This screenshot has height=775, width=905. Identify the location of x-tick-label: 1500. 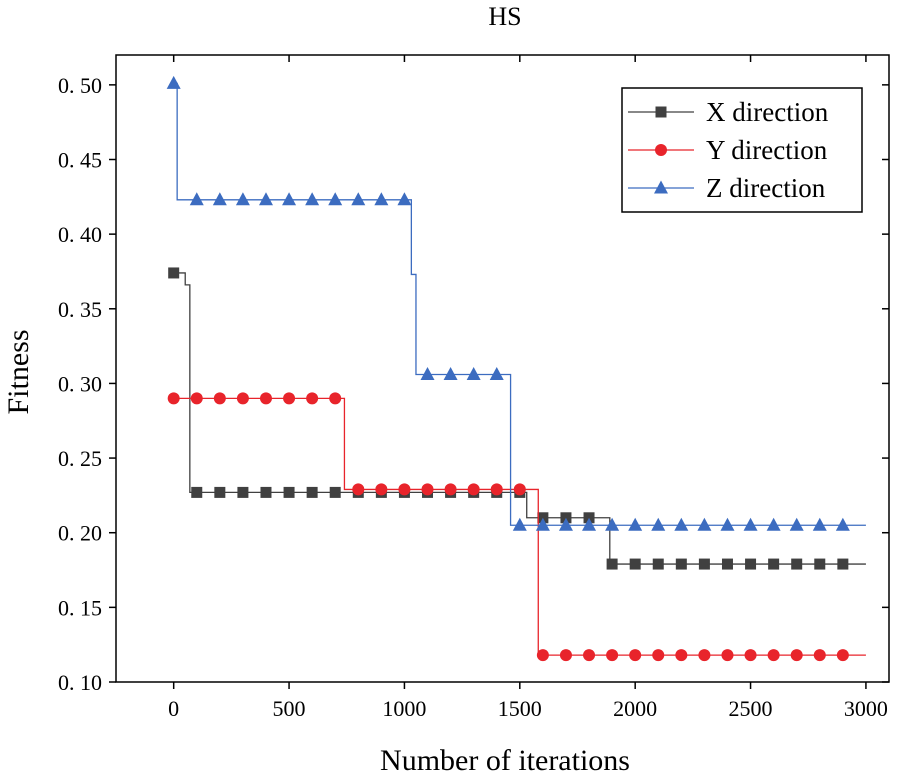
(520, 708).